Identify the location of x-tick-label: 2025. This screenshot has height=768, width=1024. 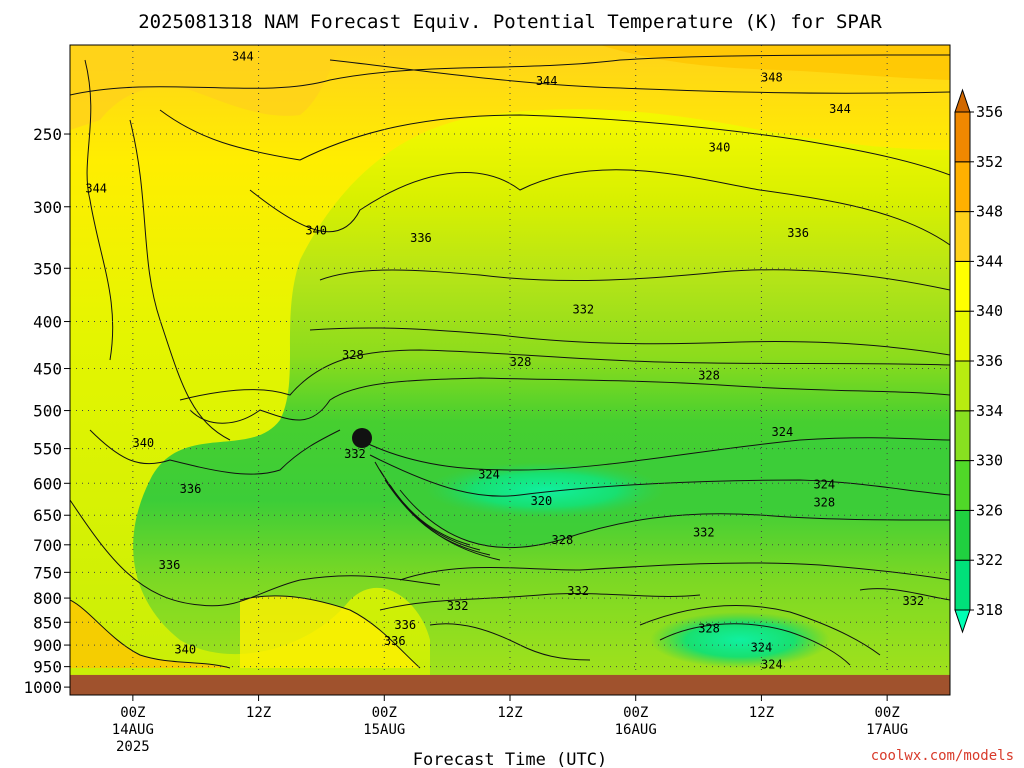
(133, 747).